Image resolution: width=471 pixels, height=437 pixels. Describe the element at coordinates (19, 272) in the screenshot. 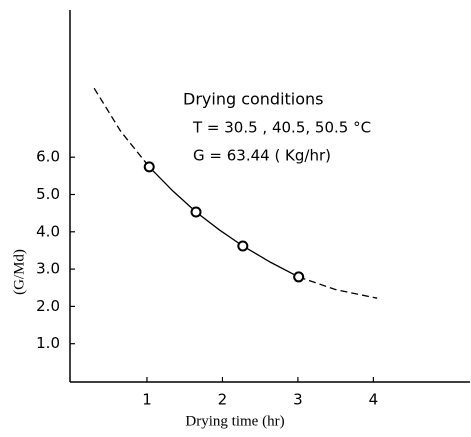

I see `y-axis-label: (G/Md)` at that location.